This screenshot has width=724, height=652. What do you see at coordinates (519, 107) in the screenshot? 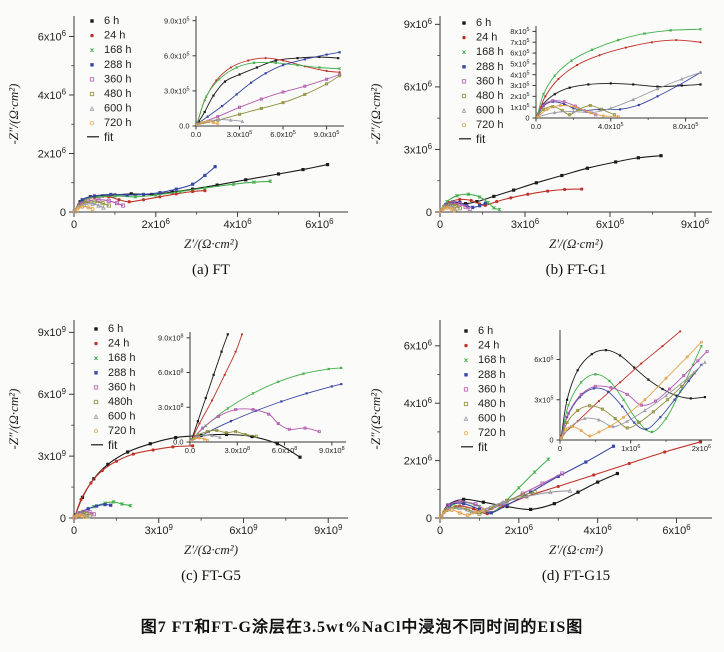
I see `svg-text: 1x10⁵` at bounding box center [519, 107].